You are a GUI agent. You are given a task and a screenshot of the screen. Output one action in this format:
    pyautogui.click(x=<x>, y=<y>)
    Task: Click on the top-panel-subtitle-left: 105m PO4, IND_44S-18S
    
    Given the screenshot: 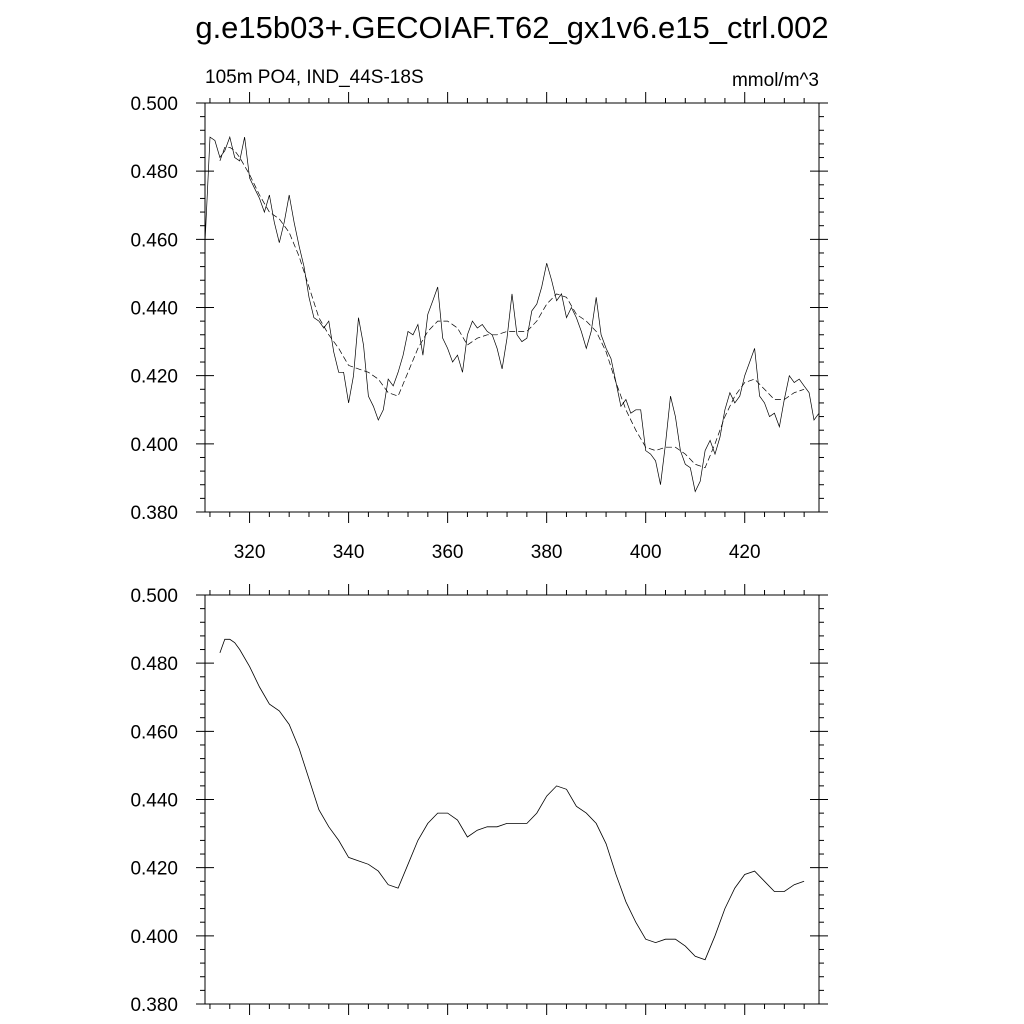 What is the action you would take?
    pyautogui.click(x=314, y=77)
    